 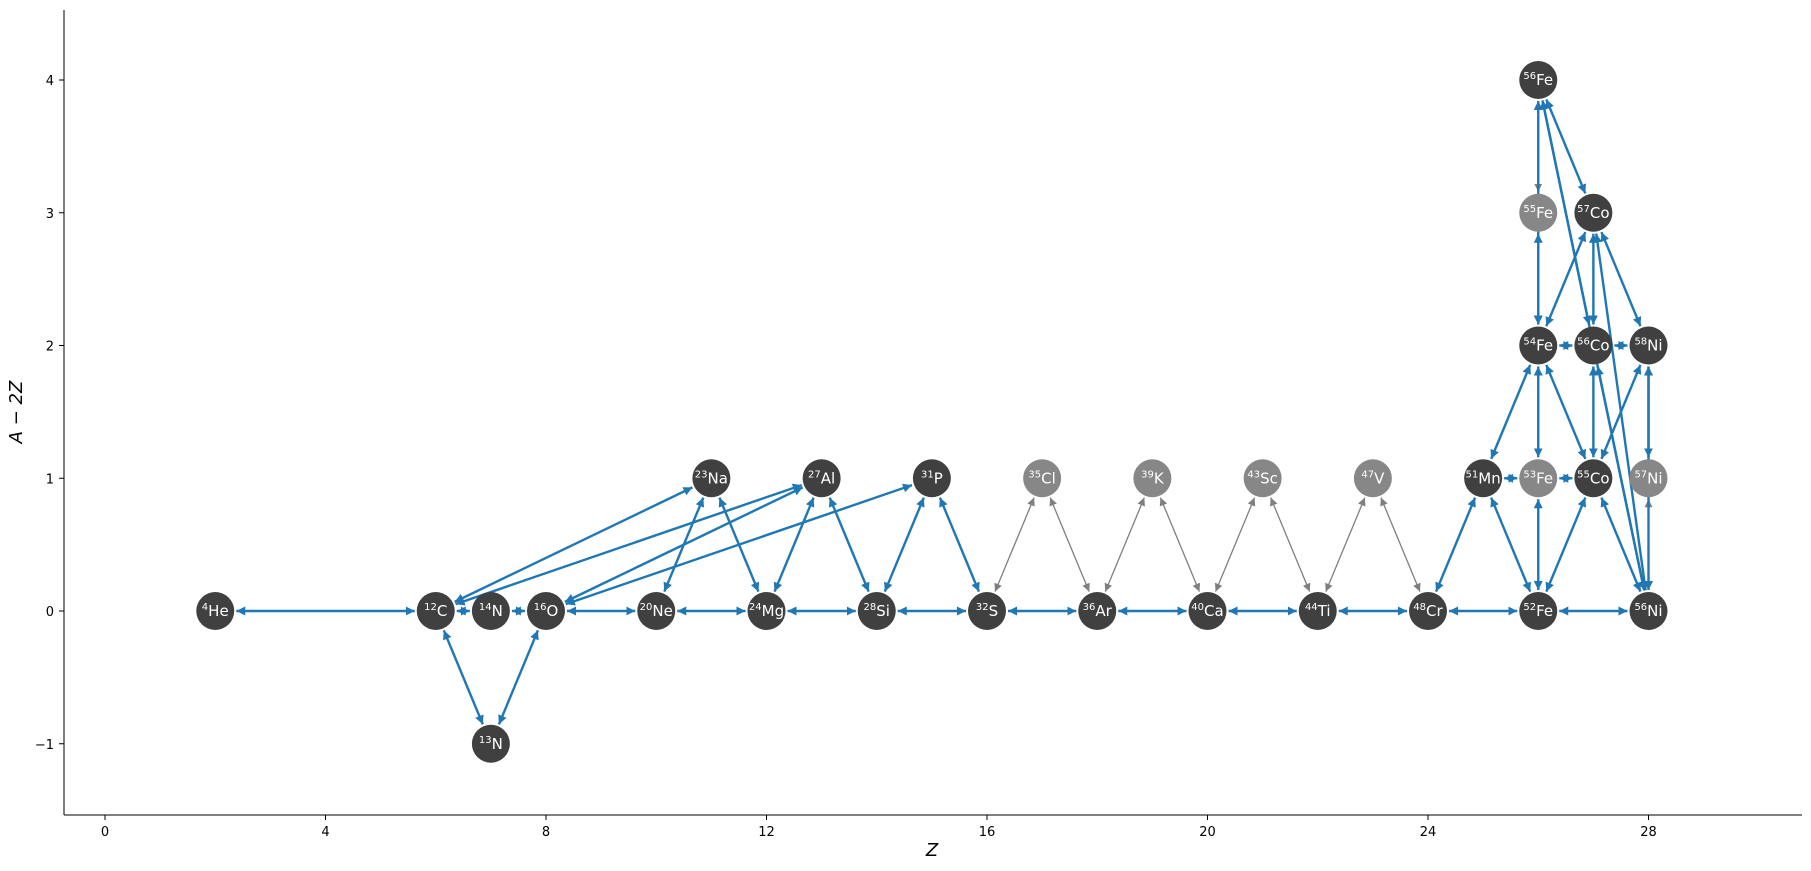 I want to click on node-na23: 23Na, so click(x=711, y=478).